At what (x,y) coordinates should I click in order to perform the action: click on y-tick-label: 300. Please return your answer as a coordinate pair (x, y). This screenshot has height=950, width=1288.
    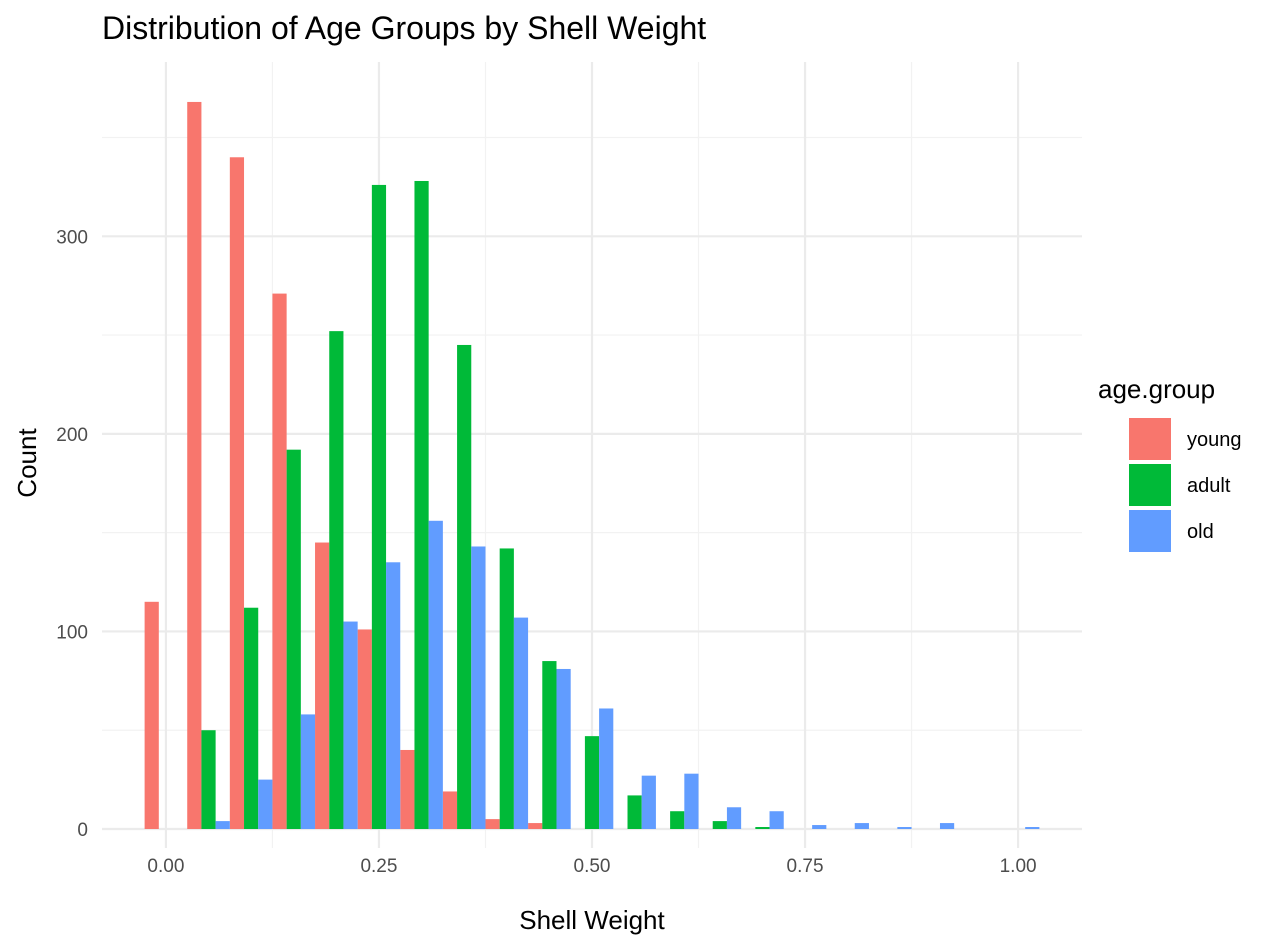
    Looking at the image, I should click on (72, 237).